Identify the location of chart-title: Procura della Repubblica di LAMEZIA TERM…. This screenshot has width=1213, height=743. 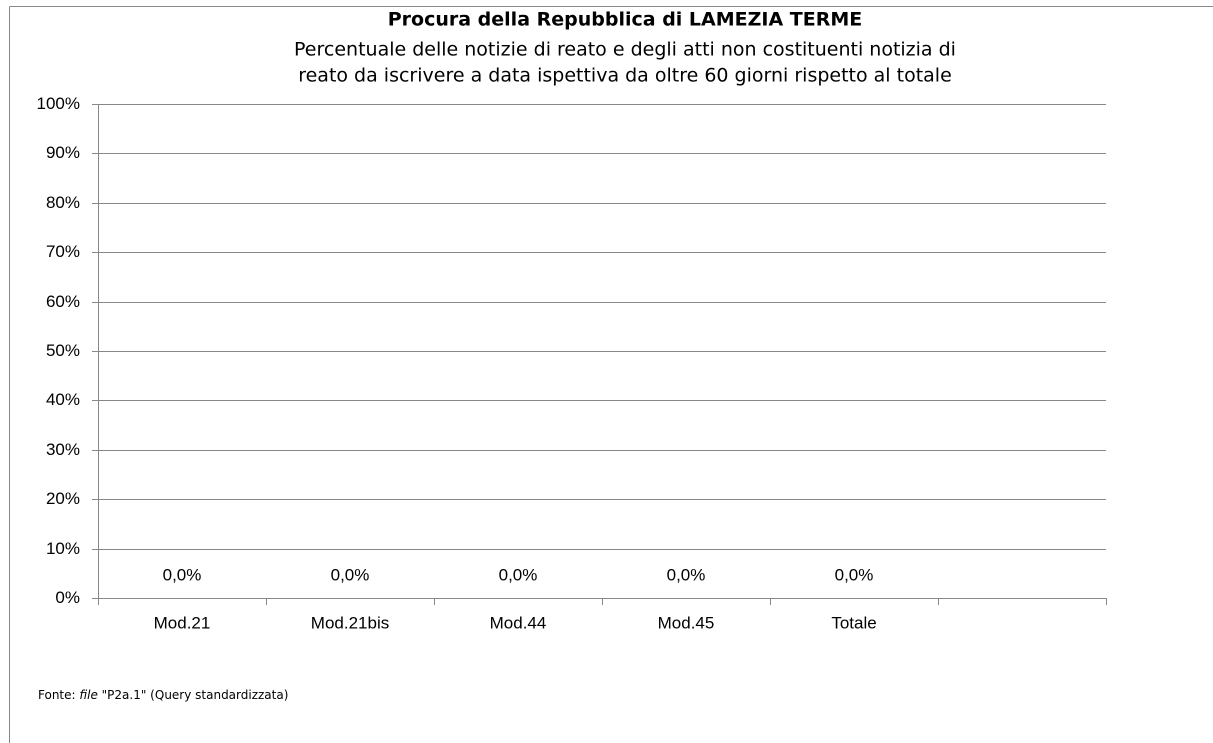
(625, 20).